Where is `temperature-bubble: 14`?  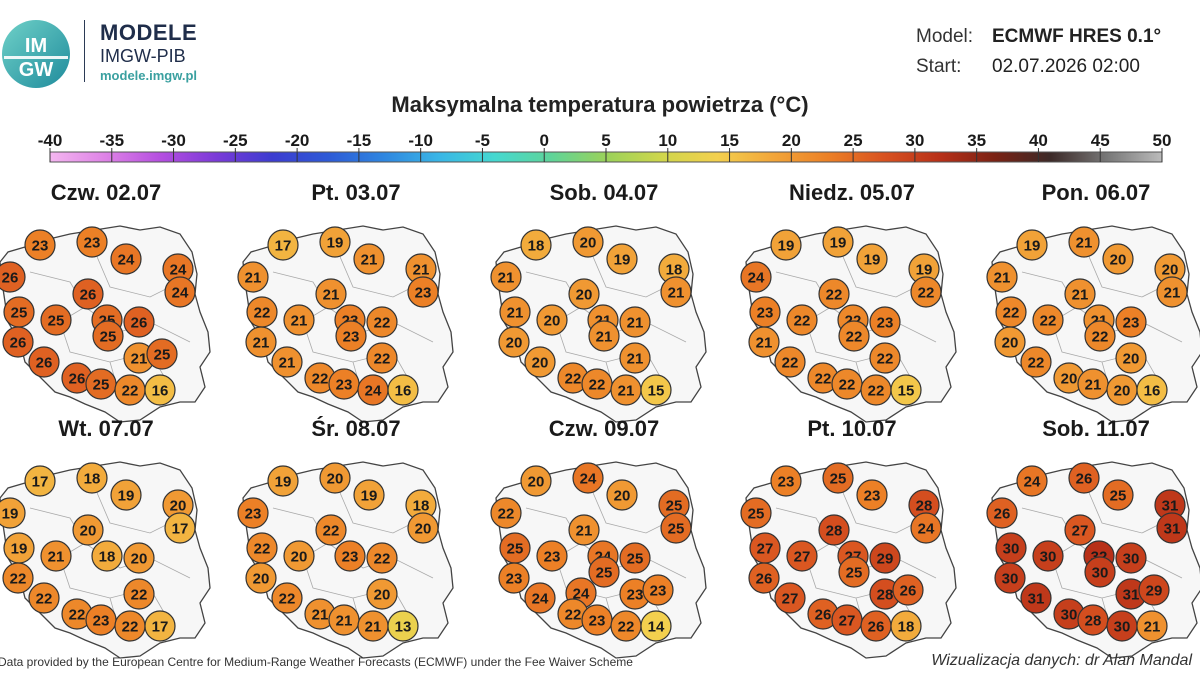 temperature-bubble: 14 is located at coordinates (656, 626).